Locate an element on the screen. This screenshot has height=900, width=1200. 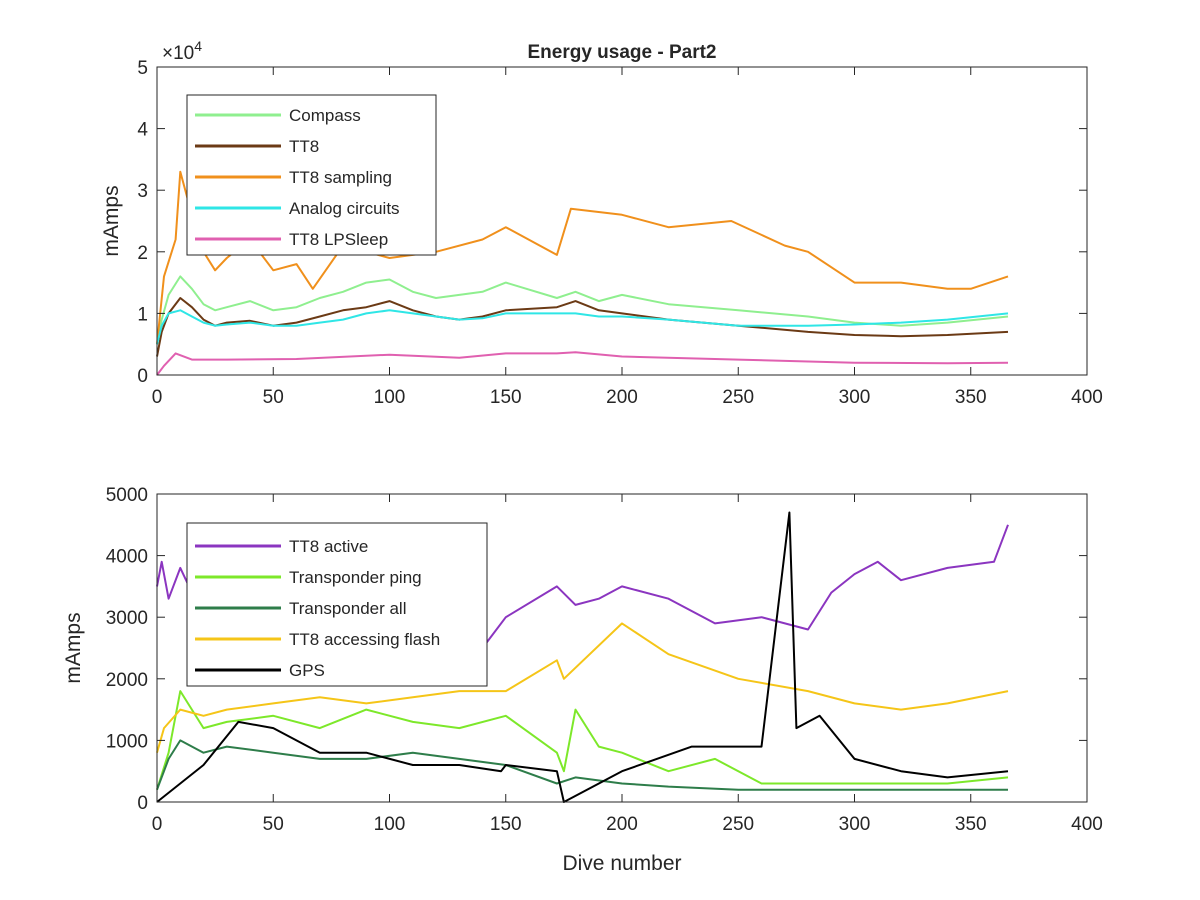
bottom-x-tick-label: 200 is located at coordinates (622, 824).